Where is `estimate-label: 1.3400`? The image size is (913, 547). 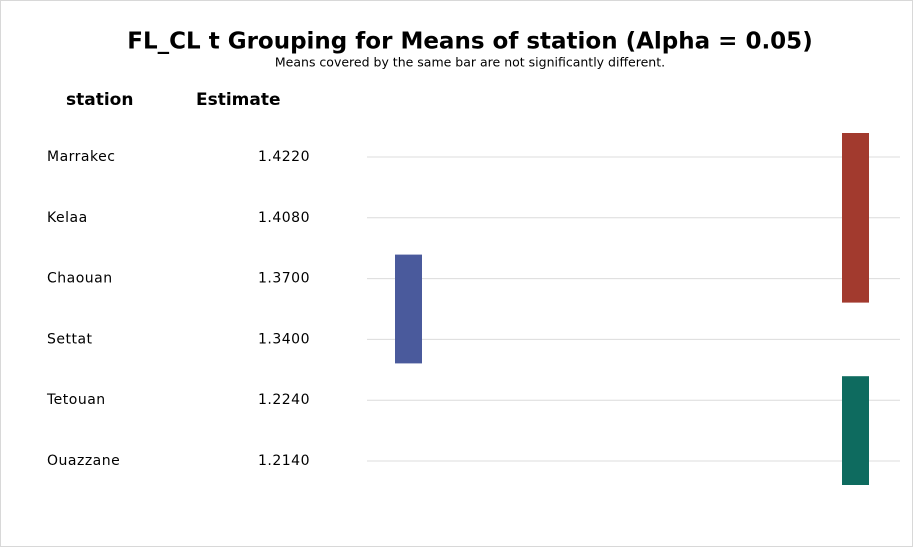 estimate-label: 1.3400 is located at coordinates (284, 339).